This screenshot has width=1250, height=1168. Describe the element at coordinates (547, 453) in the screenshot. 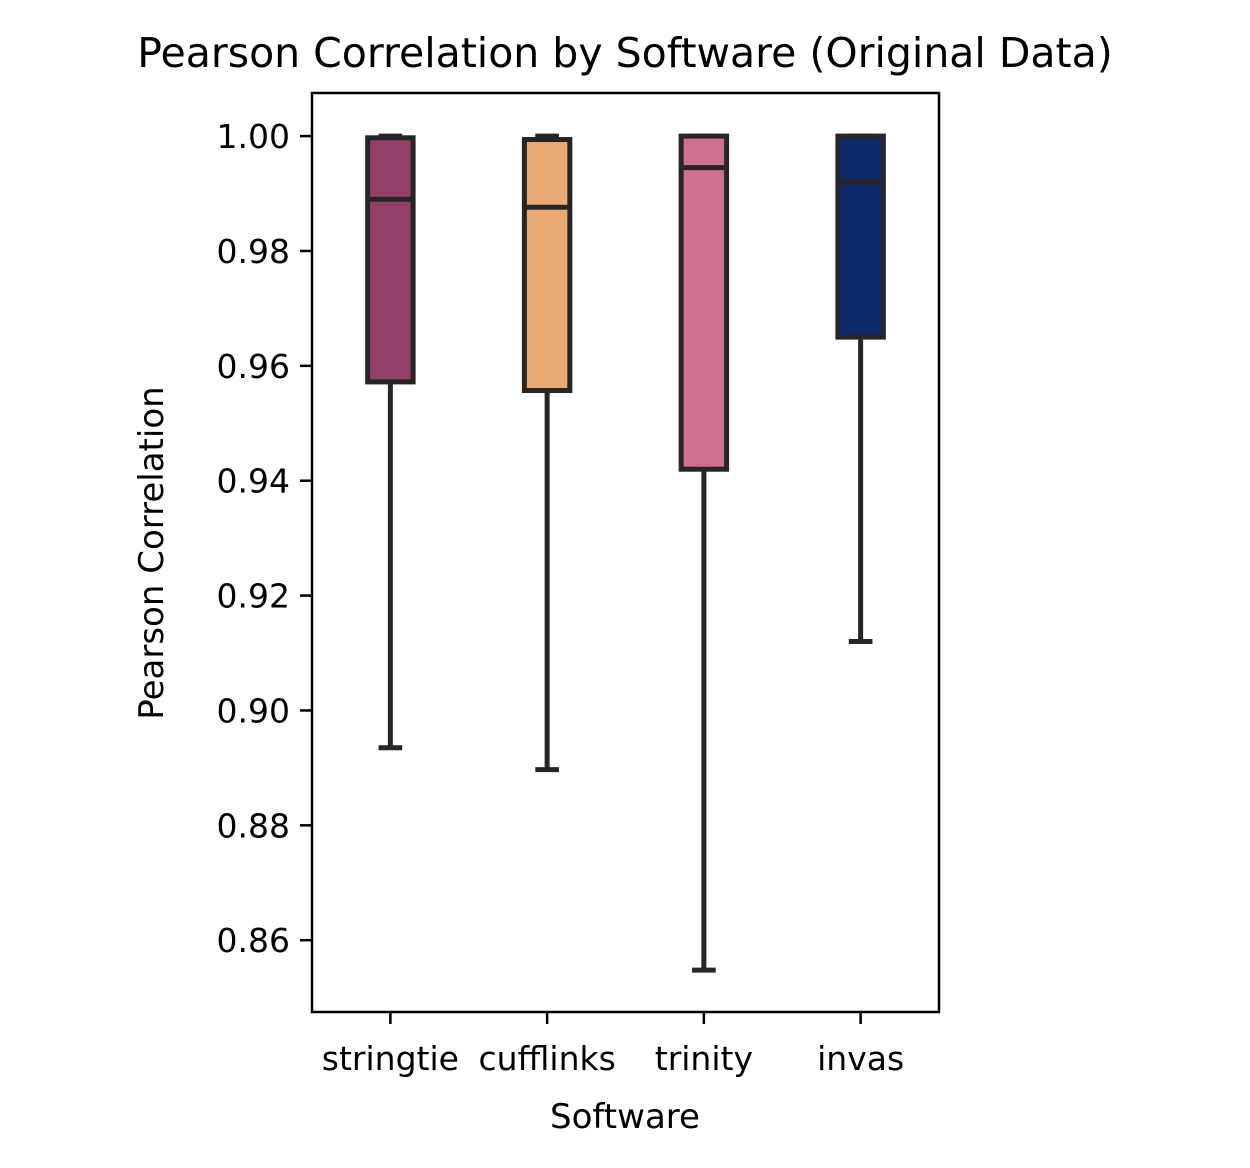

I see `box-group-cufflinks` at that location.